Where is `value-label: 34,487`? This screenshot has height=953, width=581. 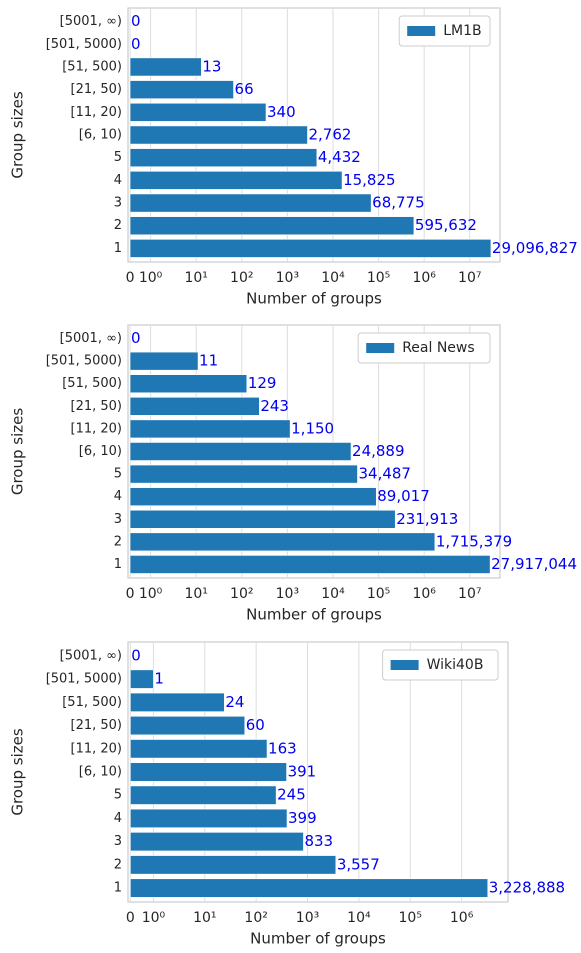
value-label: 34,487 is located at coordinates (384, 474).